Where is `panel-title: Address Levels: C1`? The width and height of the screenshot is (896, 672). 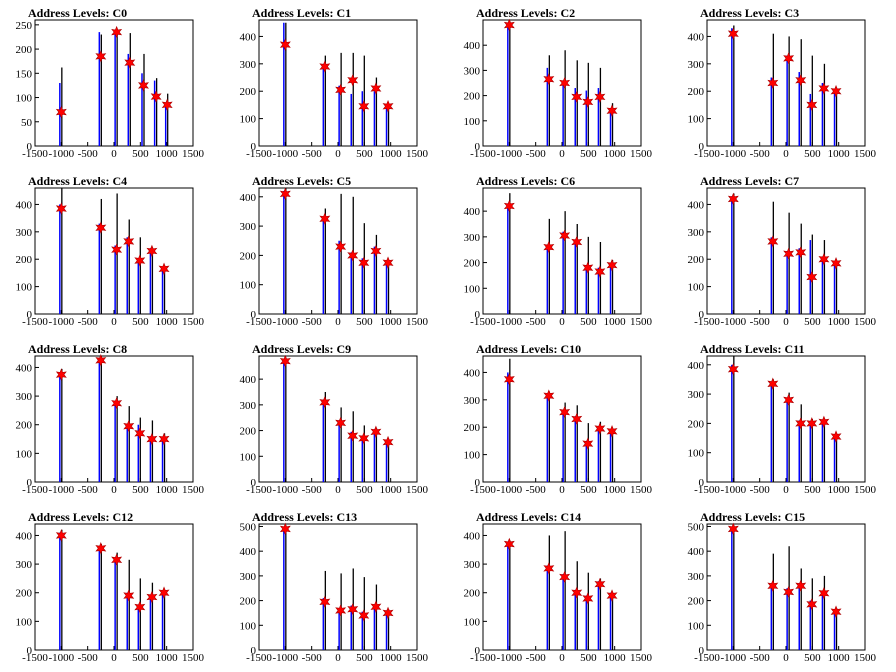
panel-title: Address Levels: C1 is located at coordinates (301, 13).